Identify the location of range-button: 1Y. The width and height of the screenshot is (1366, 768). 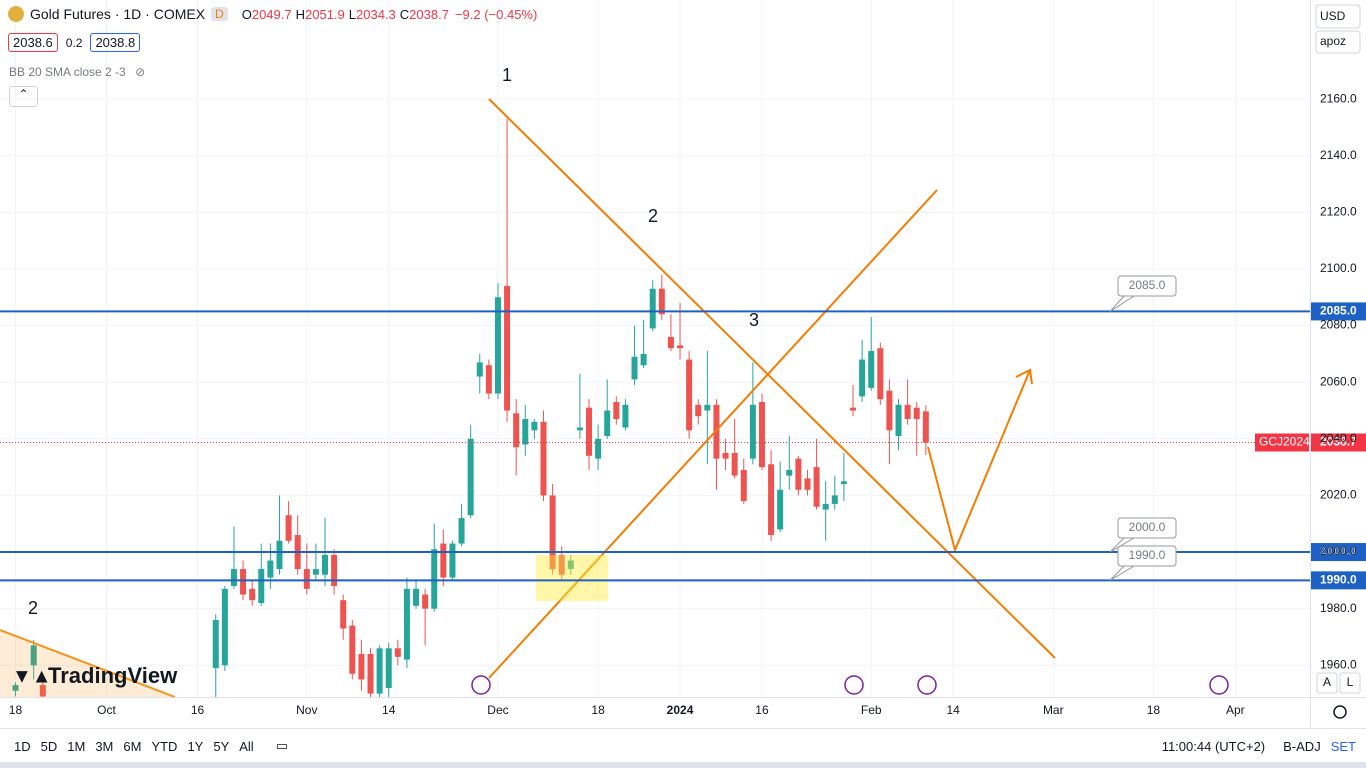
(195, 746).